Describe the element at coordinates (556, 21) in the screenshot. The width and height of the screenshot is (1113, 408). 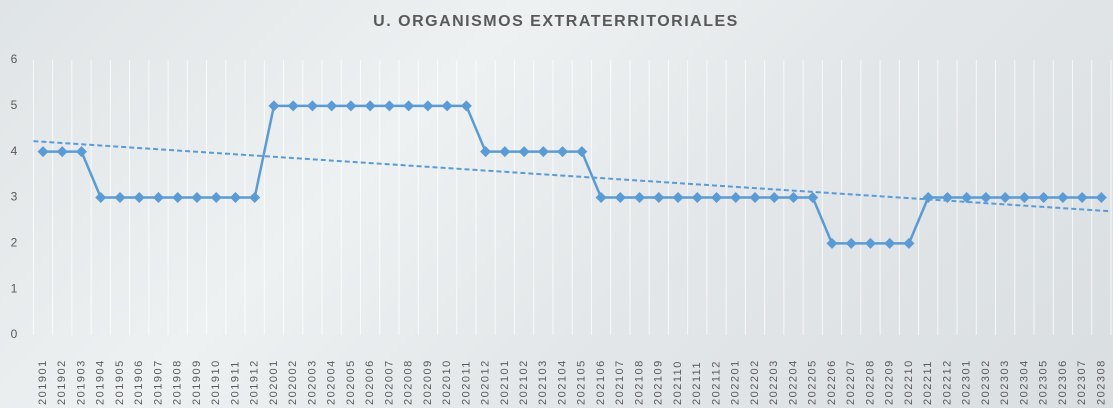
I see `chart-title: U. ORGANISMOS EXTRATERRITORIALES` at that location.